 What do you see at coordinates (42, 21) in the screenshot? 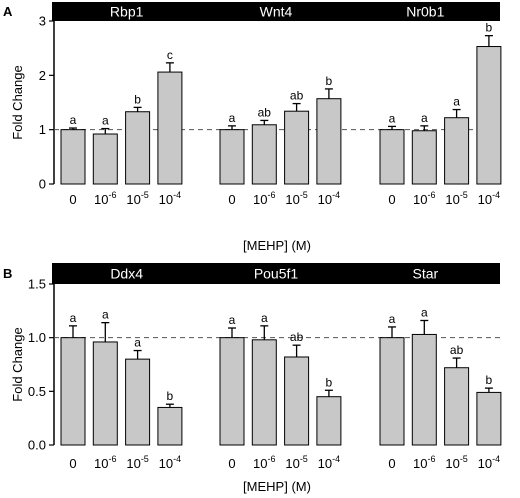
I see `y-tick-label: 3` at bounding box center [42, 21].